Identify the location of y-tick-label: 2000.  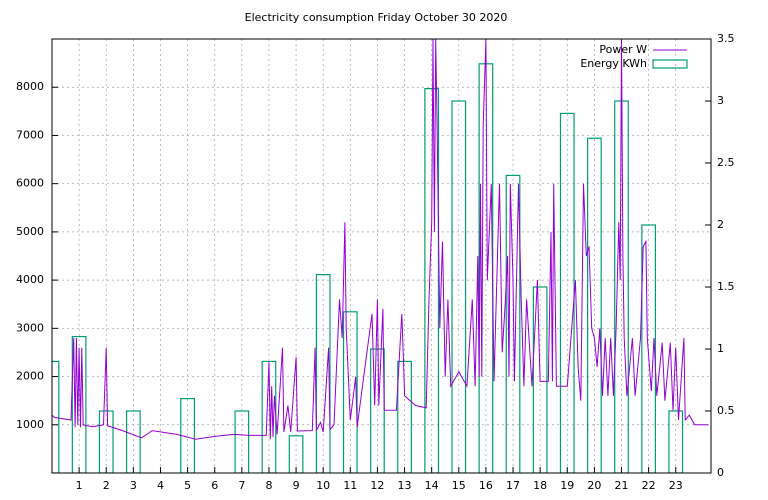
(30, 376).